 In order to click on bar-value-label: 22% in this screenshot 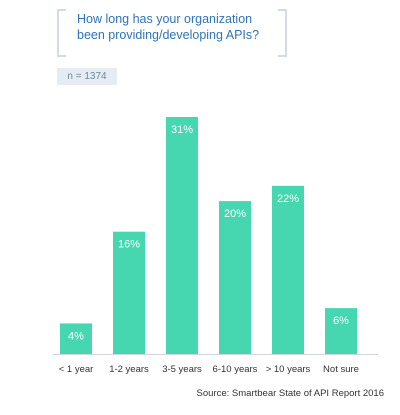, I will do `click(288, 199)`.